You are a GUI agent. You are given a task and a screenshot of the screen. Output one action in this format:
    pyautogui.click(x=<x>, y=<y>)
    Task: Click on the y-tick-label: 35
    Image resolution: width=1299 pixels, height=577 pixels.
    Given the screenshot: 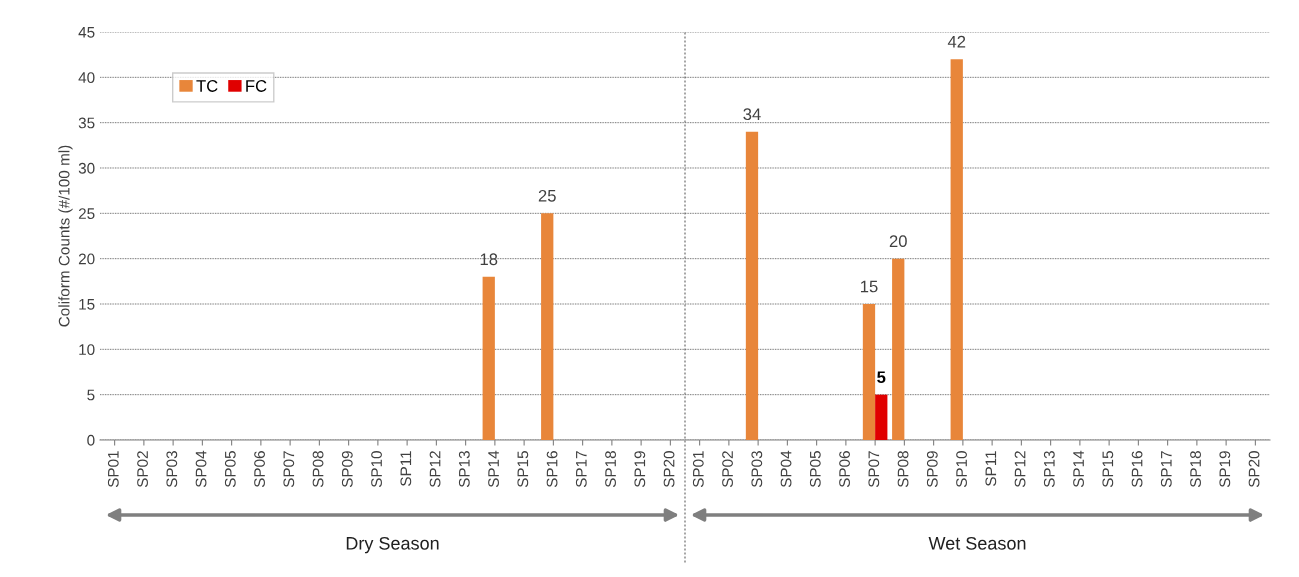 What is the action you would take?
    pyautogui.click(x=86, y=123)
    